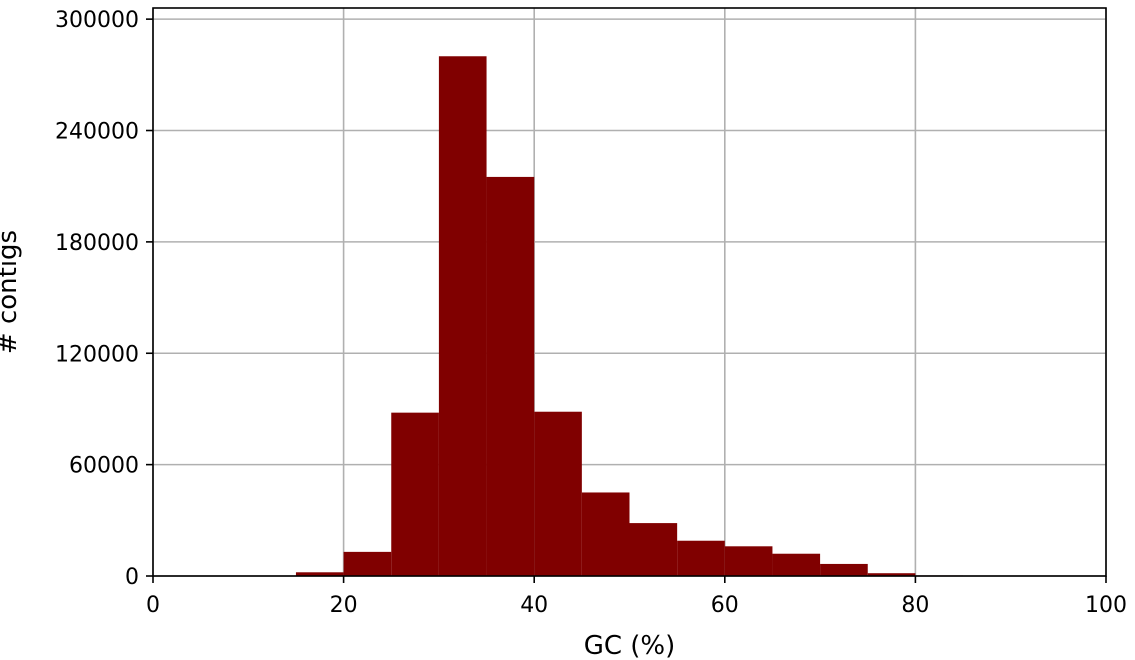 The width and height of the screenshot is (1135, 660). I want to click on x-tick-label: 60, so click(725, 605).